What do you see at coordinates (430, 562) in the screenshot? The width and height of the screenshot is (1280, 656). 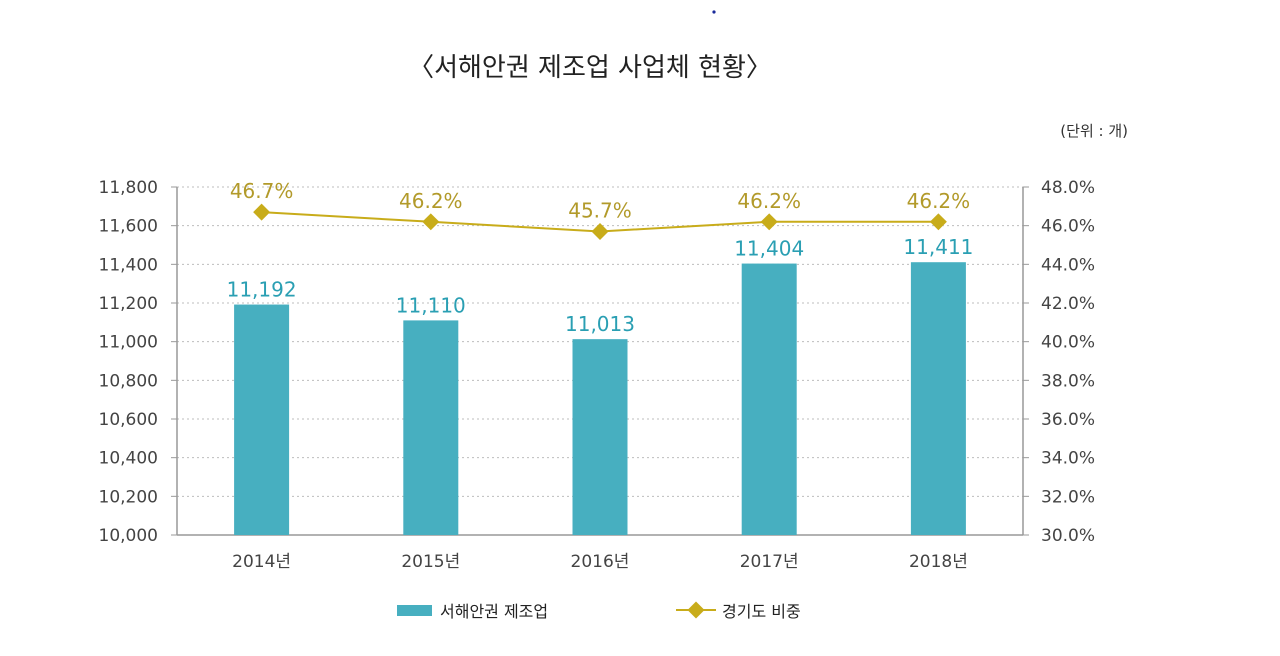 I see `category-label: 2015년` at bounding box center [430, 562].